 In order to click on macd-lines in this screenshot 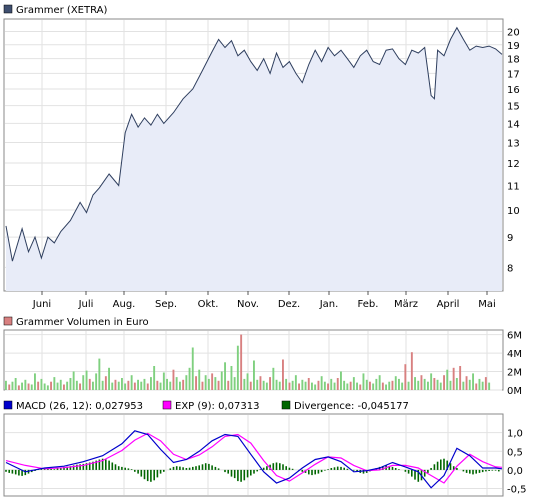, I will do `click(254, 459)`.